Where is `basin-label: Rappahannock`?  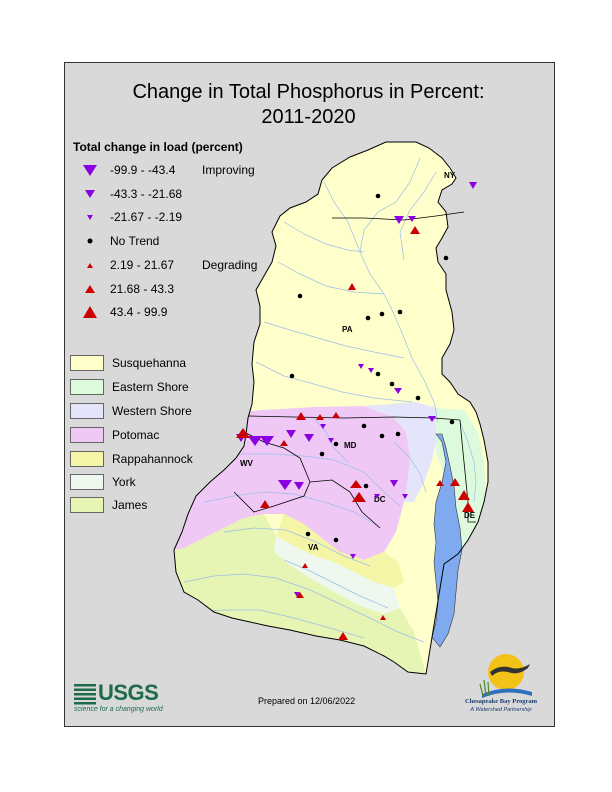 basin-label: Rappahannock is located at coordinates (152, 459).